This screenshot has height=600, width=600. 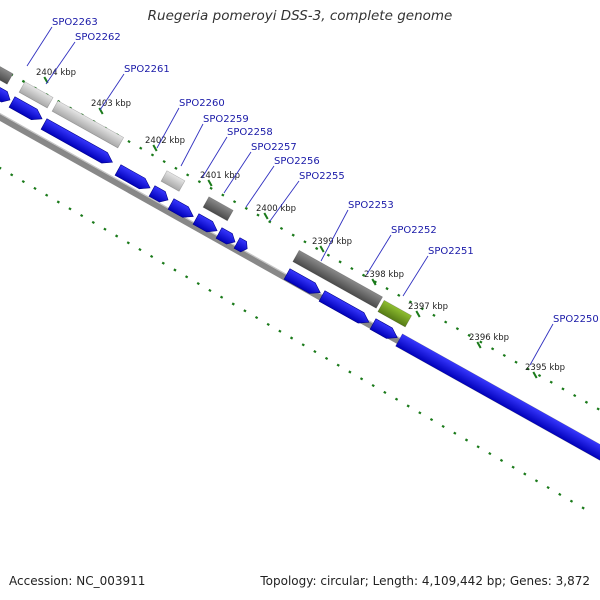 What do you see at coordinates (226, 119) in the screenshot?
I see `gene-label: SPO2259` at bounding box center [226, 119].